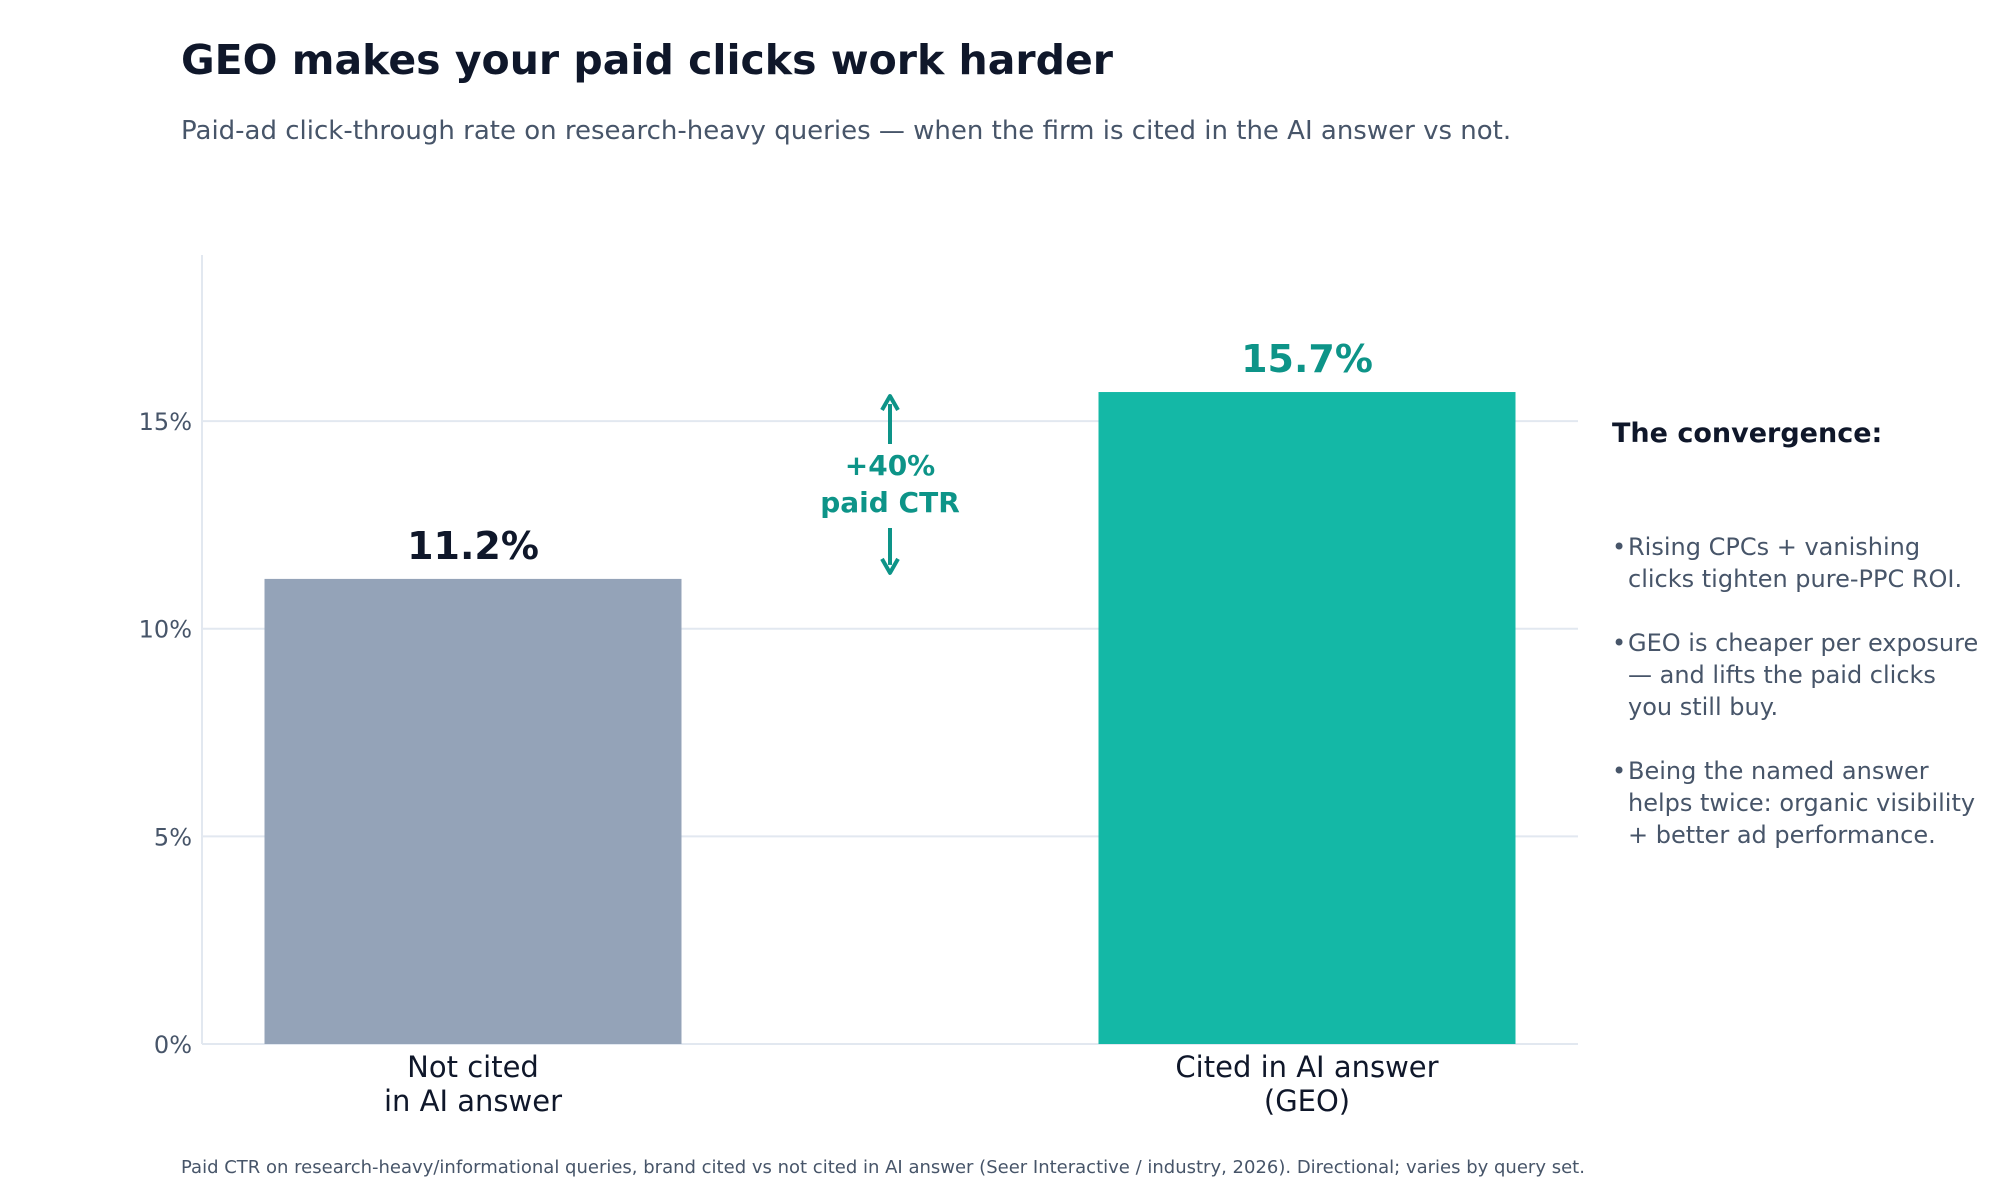  Describe the element at coordinates (473, 546) in the screenshot. I see `bar-value-label: 11.2%` at that location.